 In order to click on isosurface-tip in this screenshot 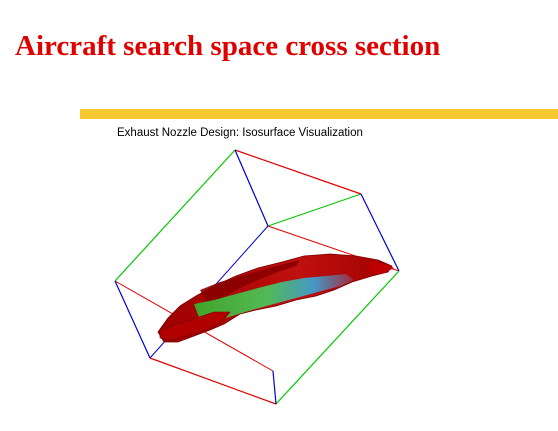, I will do `click(381, 268)`.